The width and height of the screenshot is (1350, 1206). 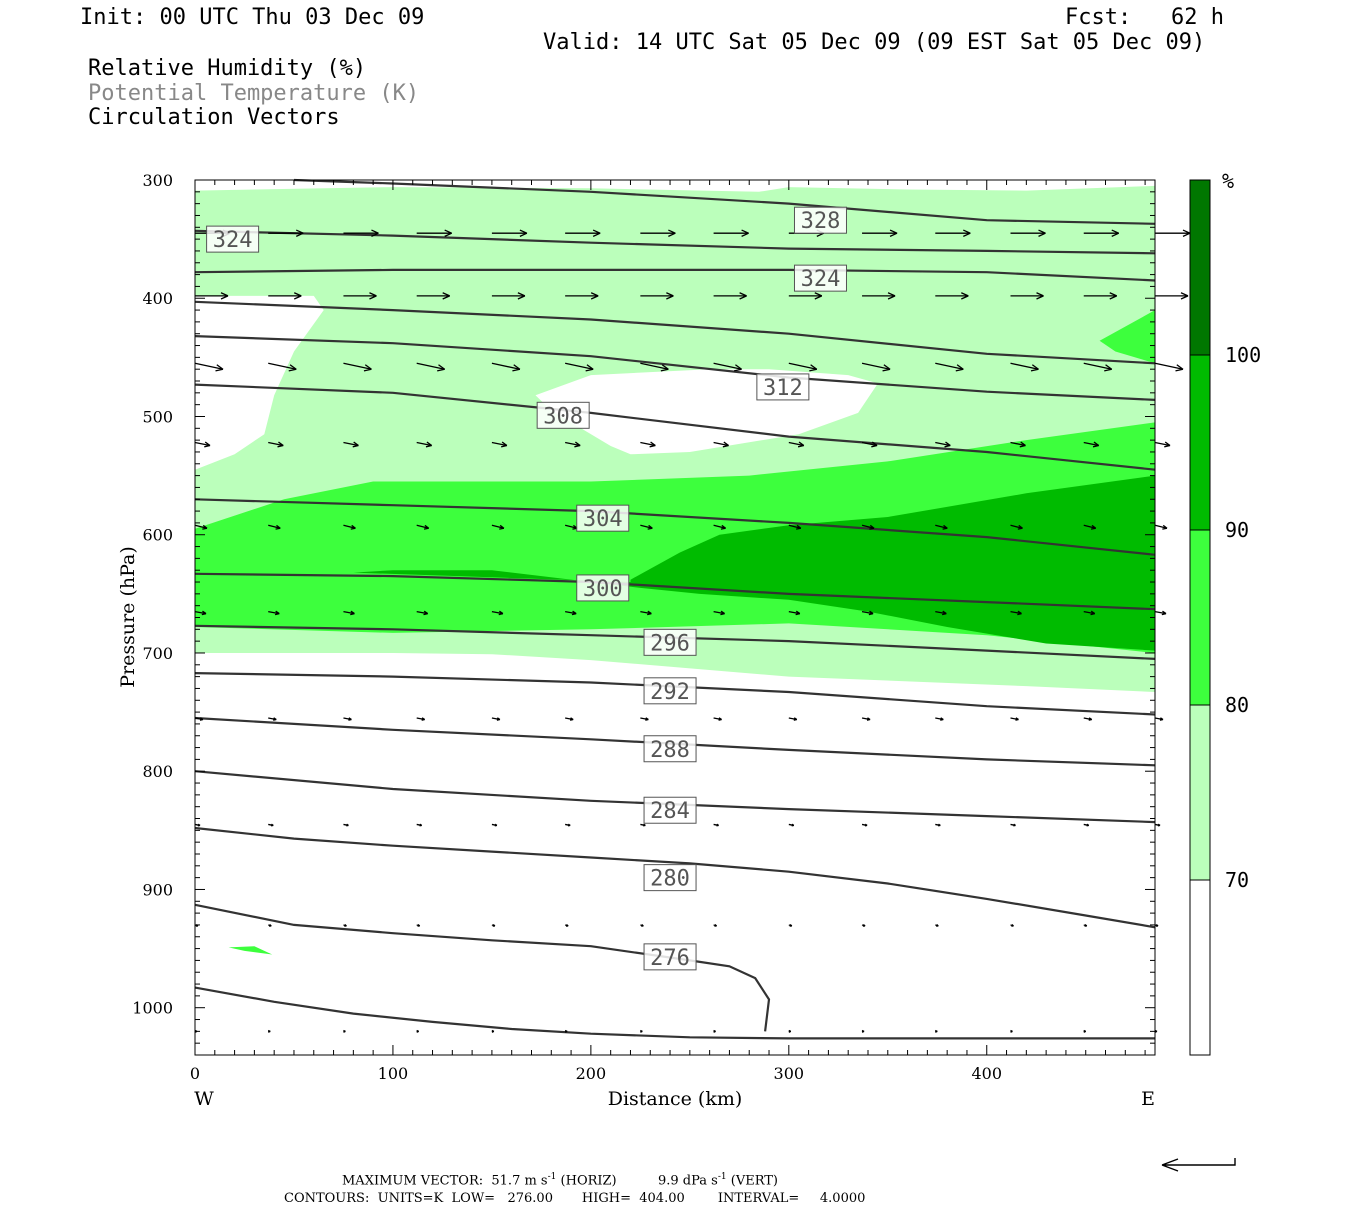 What do you see at coordinates (1198, 1164) in the screenshot?
I see `reference-vector-arrow` at bounding box center [1198, 1164].